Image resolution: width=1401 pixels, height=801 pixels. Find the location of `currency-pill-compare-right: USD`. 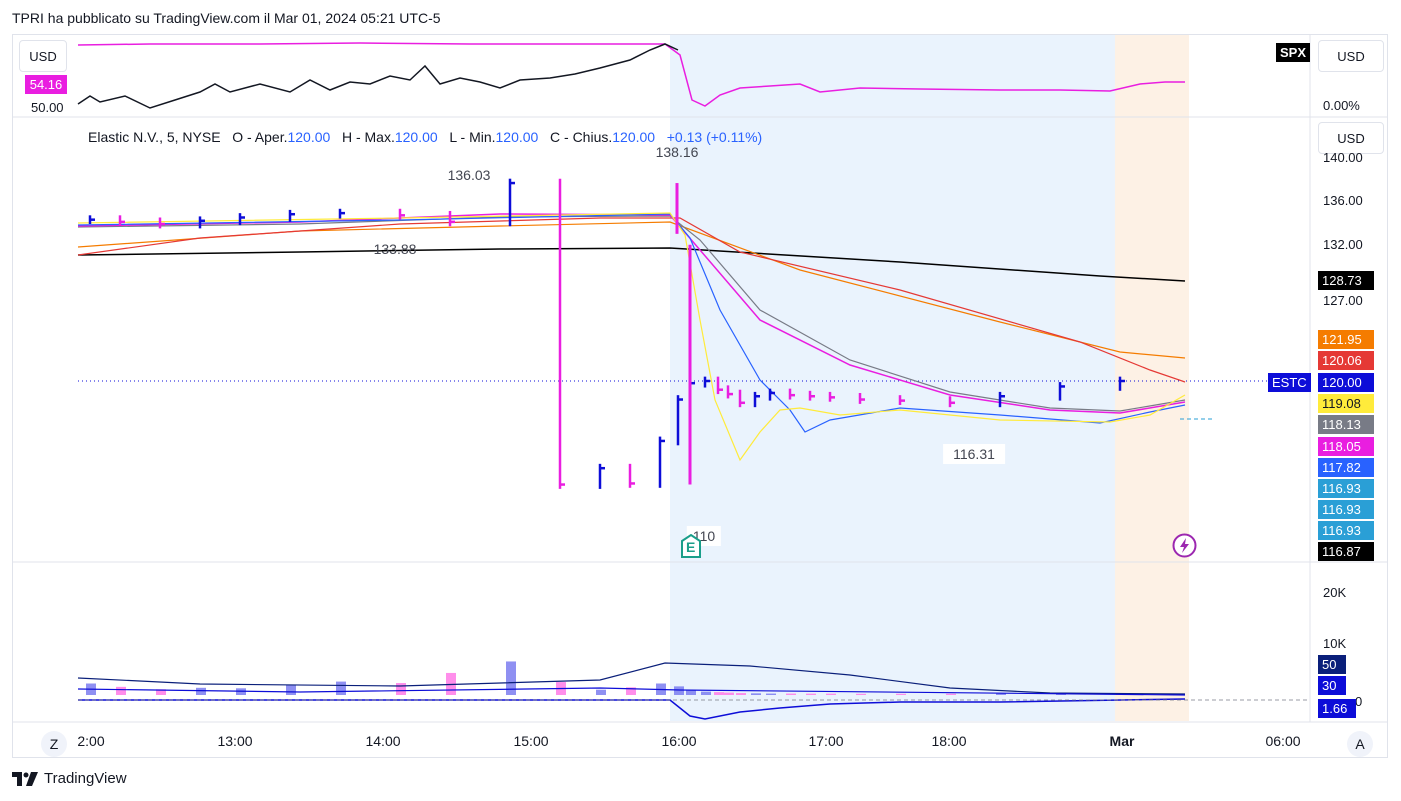

currency-pill-compare-right: USD is located at coordinates (1351, 56).